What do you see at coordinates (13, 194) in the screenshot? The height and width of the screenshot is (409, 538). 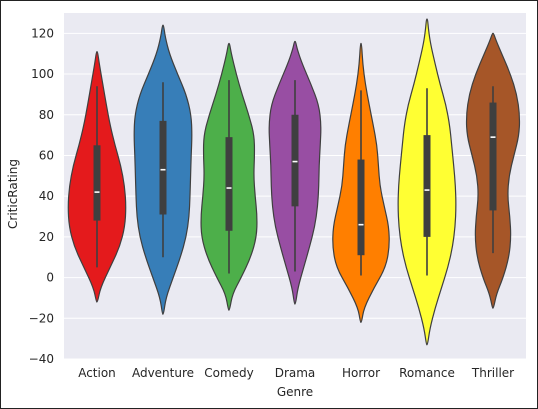 I see `y-axis-label: CriticRating` at bounding box center [13, 194].